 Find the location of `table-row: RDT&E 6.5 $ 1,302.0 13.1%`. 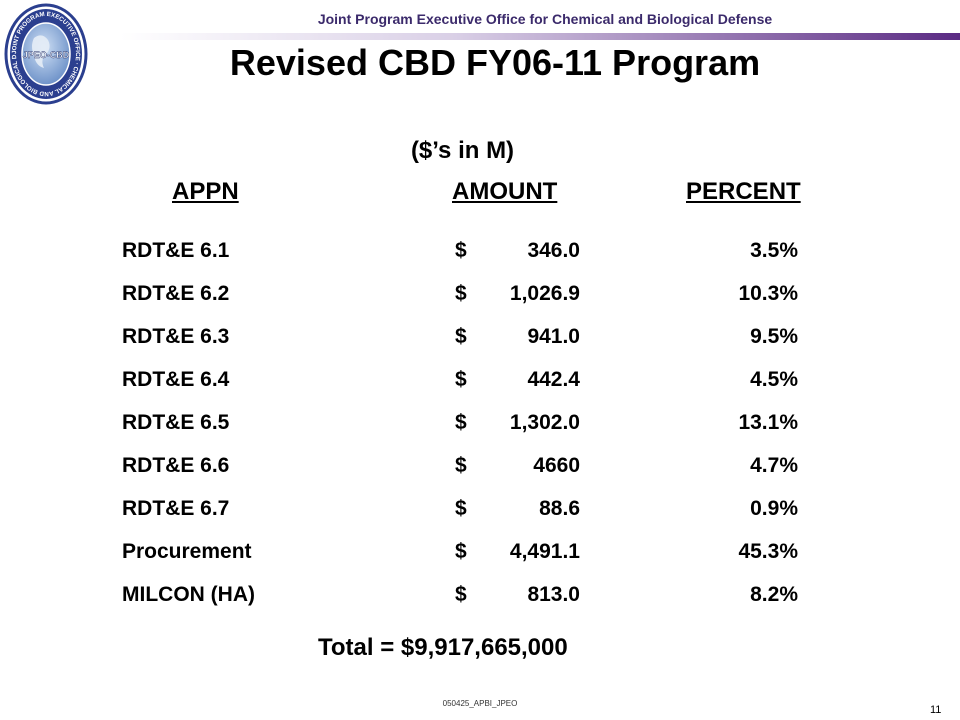

table-row: RDT&E 6.5 $ 1,302.0 13.1% is located at coordinates (480, 426).